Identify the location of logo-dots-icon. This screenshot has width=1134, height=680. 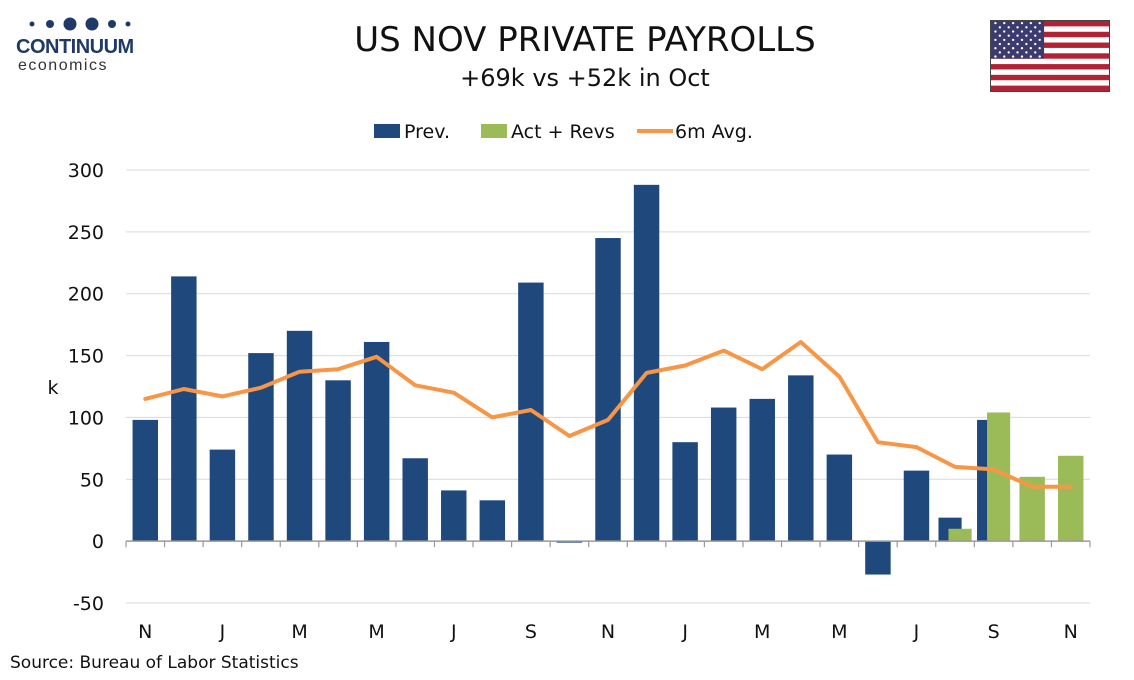
(80, 24).